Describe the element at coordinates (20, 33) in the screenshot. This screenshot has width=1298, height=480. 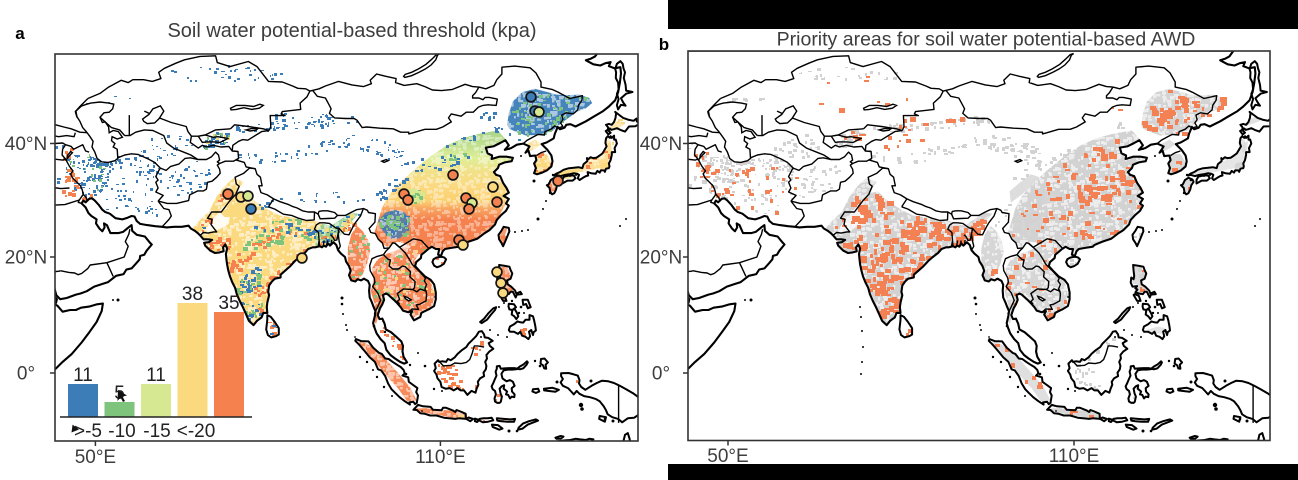
I see `svg-text: a` at that location.